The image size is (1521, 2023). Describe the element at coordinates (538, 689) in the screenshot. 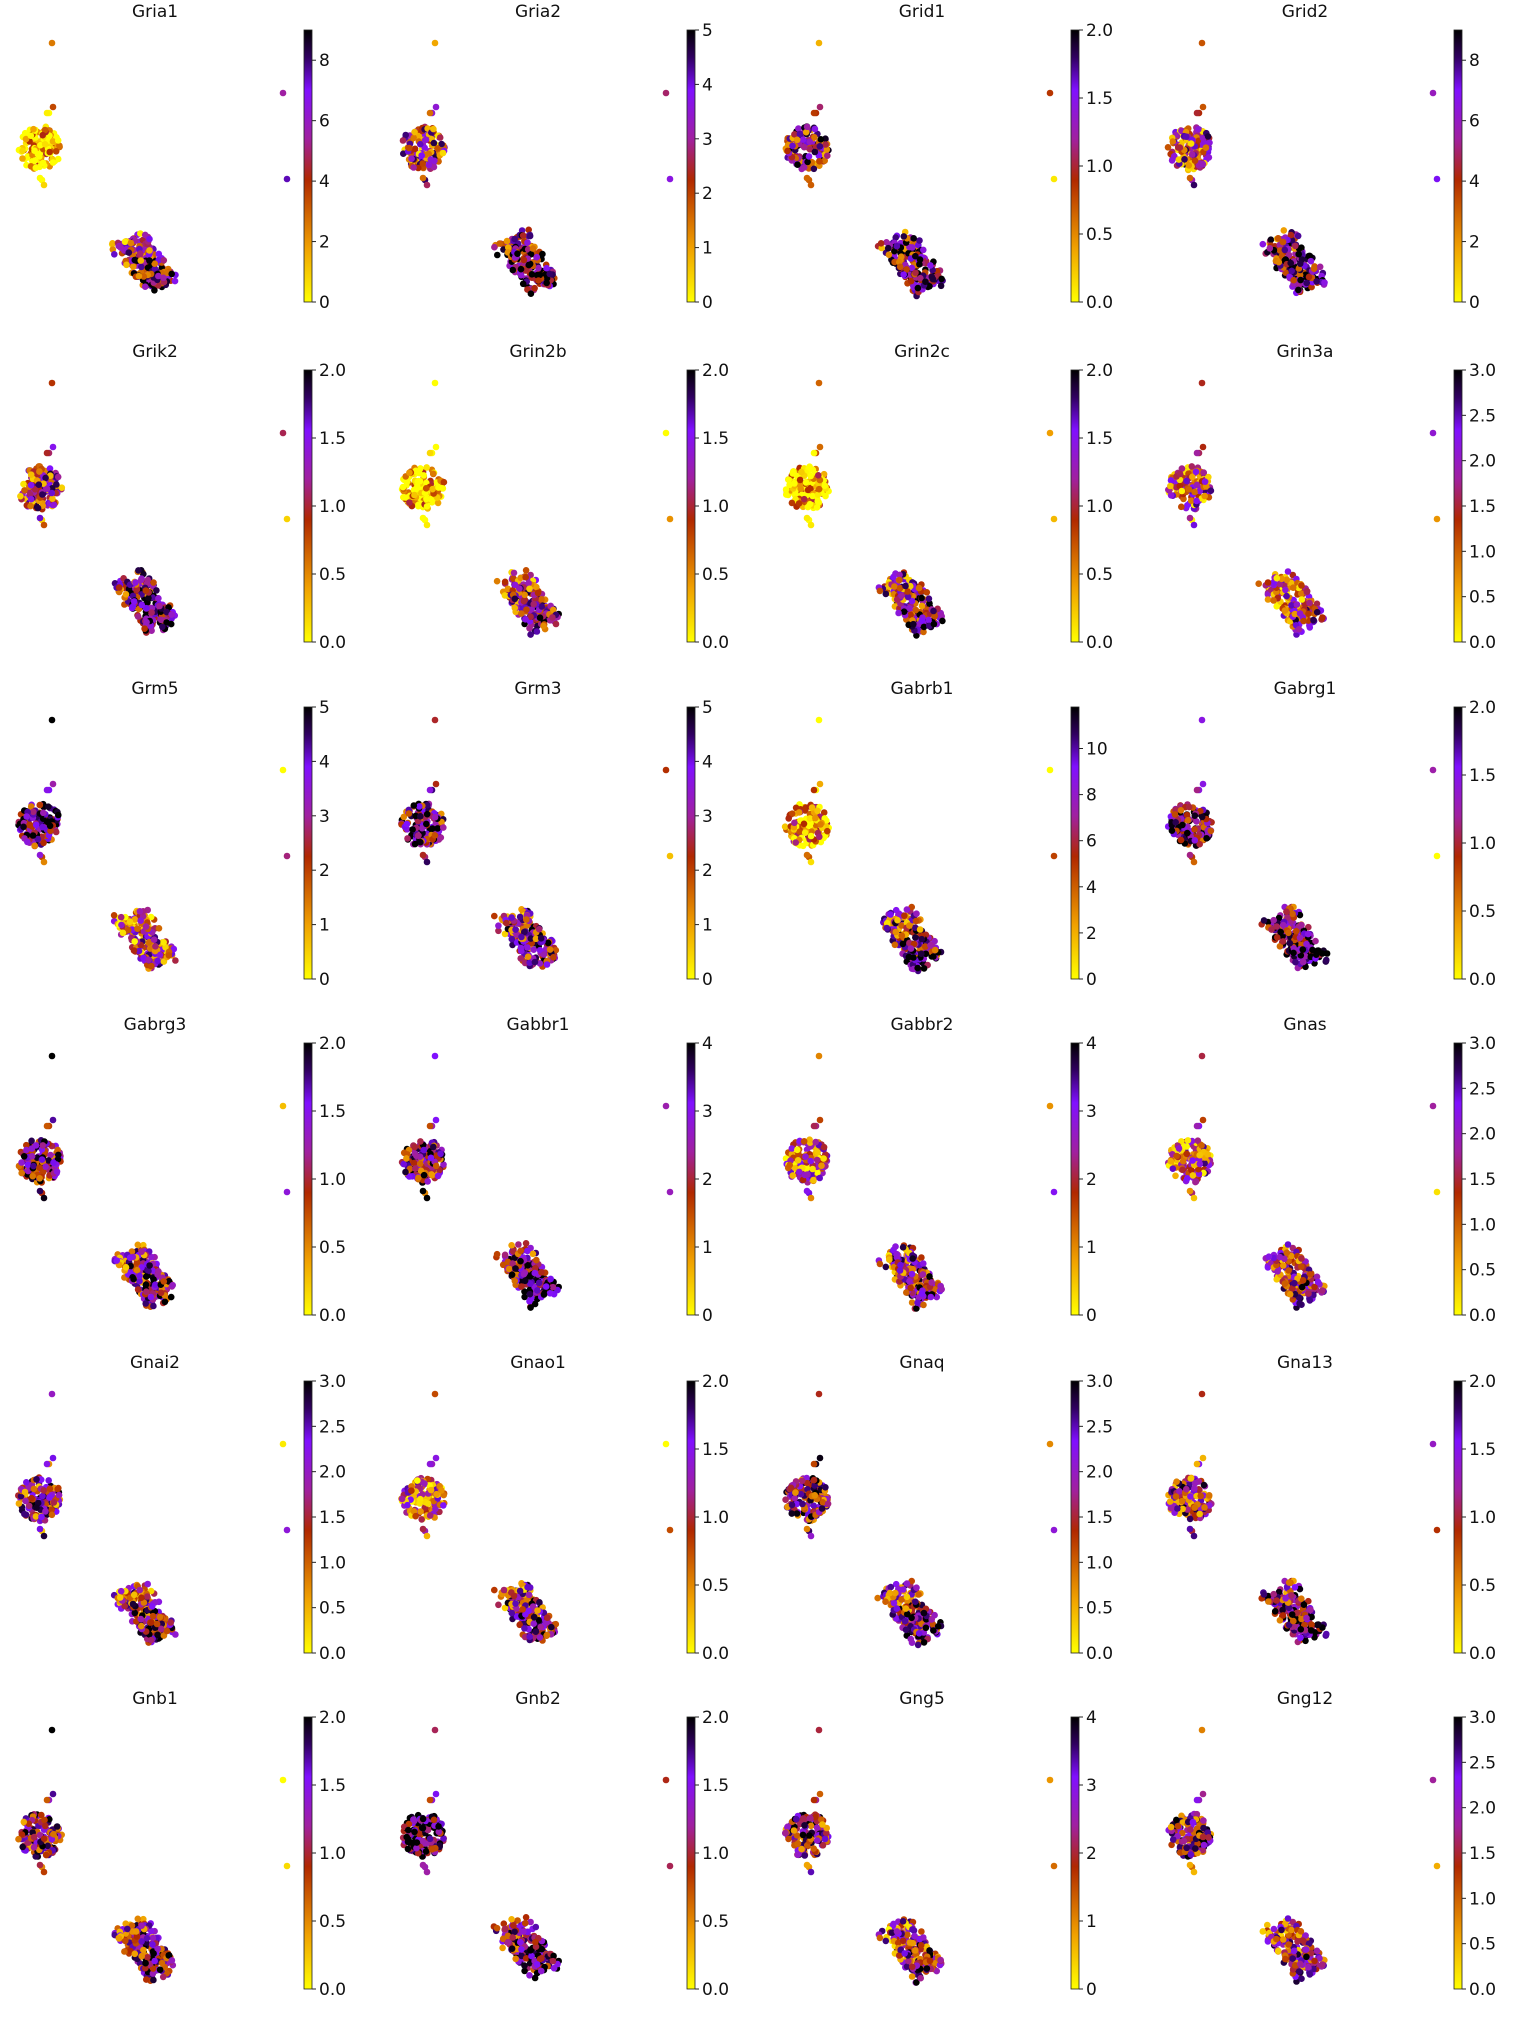

I see `panel-title: Grm3` at that location.